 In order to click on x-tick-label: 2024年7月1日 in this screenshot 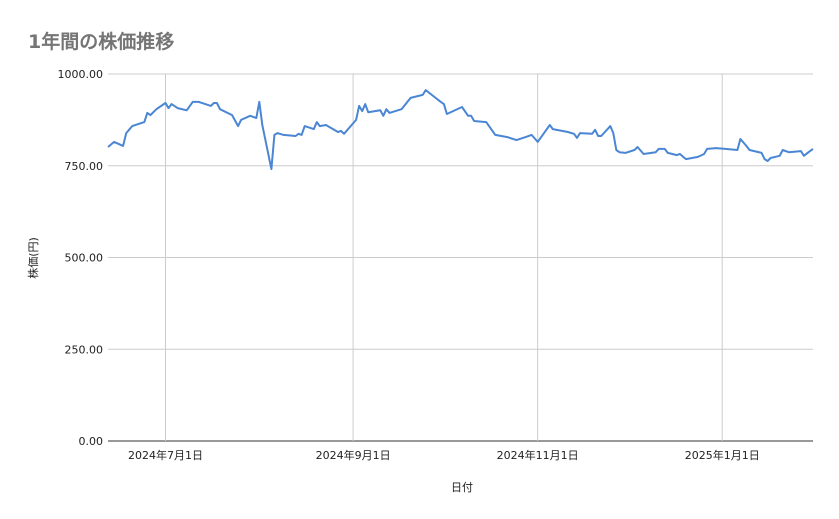, I will do `click(165, 455)`.